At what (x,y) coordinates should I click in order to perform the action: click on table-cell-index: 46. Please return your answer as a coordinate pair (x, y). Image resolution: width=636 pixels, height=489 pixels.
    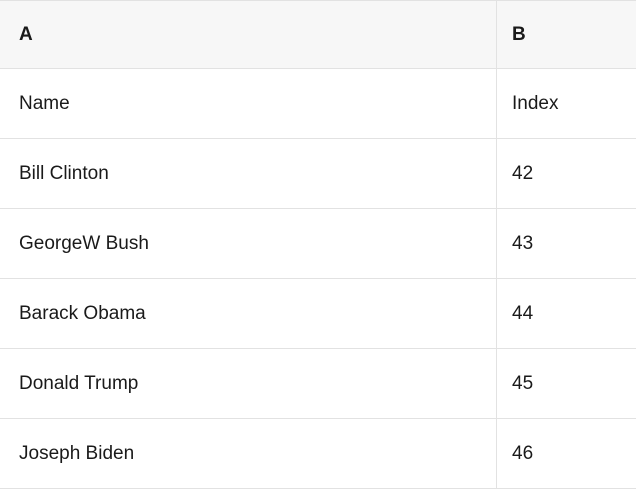
    Looking at the image, I should click on (566, 454).